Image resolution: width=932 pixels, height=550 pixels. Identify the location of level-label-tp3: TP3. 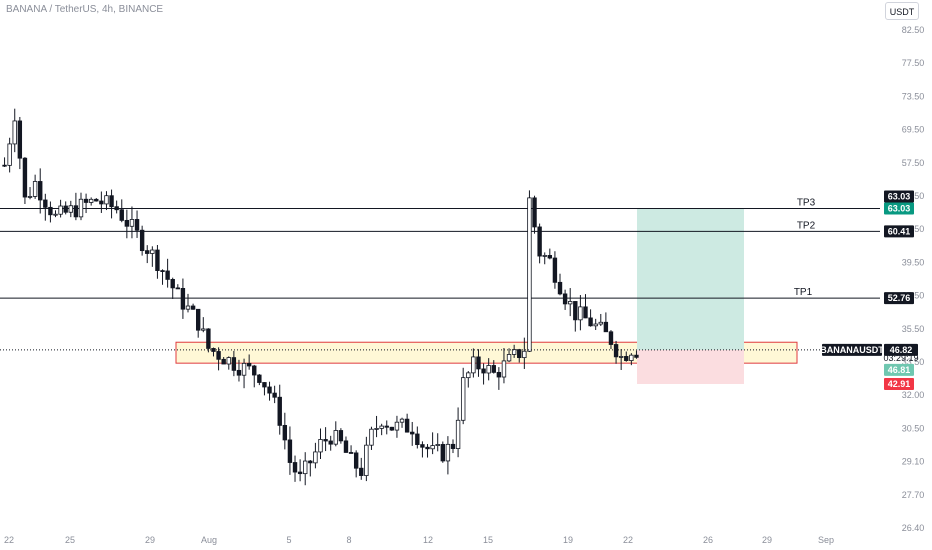
(806, 203).